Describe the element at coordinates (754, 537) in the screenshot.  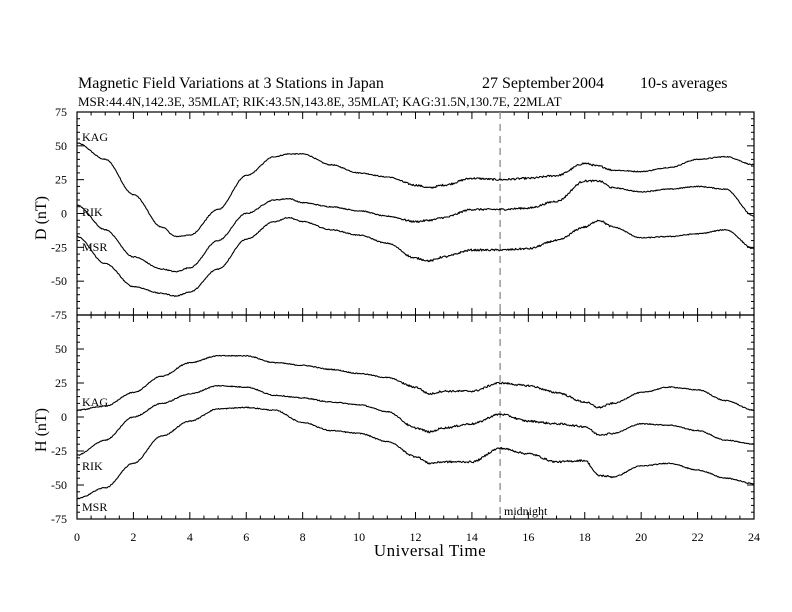
I see `x-tick-label: 24` at that location.